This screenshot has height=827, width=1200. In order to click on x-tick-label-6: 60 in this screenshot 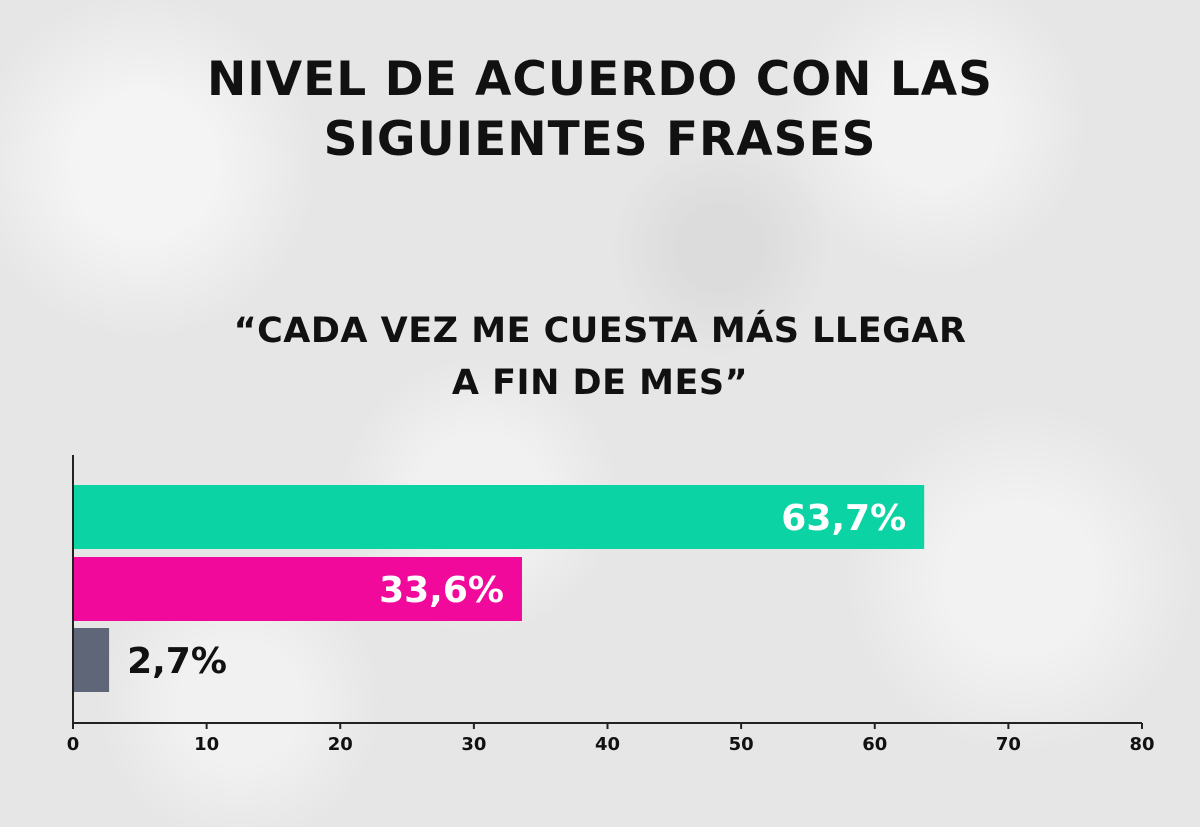, I will do `click(874, 744)`.